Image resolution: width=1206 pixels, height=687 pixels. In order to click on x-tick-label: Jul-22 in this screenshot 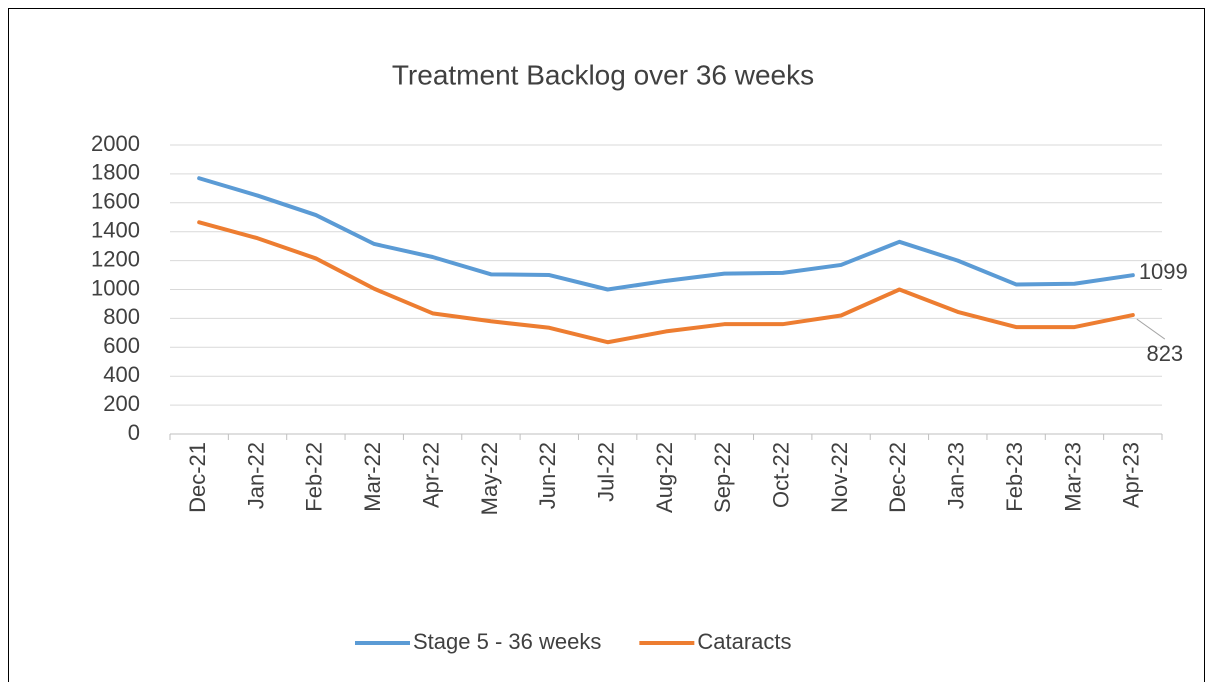, I will do `click(605, 472)`.